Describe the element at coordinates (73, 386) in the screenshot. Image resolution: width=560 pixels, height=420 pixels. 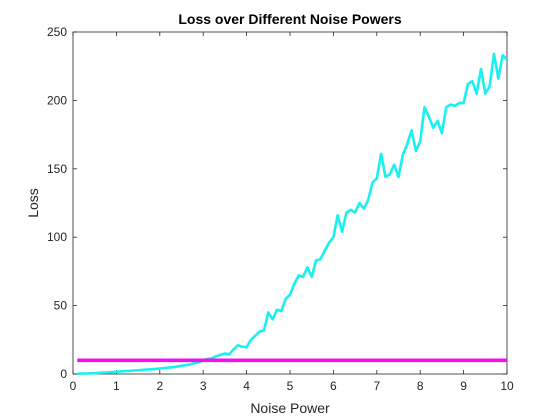
I see `x-tick-label: 0` at that location.